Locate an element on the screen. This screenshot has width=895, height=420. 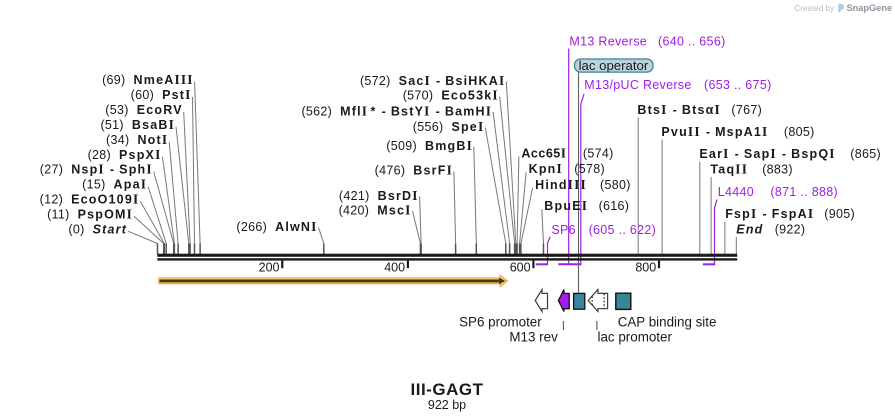
svg-text: EarI - SapI - BspQI is located at coordinates (767, 153).